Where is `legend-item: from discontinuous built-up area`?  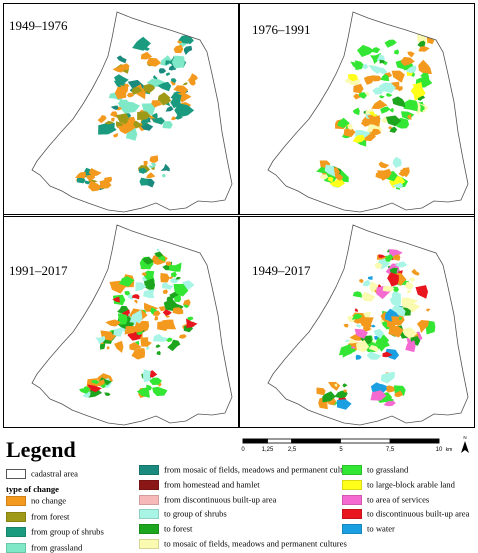
legend-item: from discontinuous built-up area is located at coordinates (207, 499).